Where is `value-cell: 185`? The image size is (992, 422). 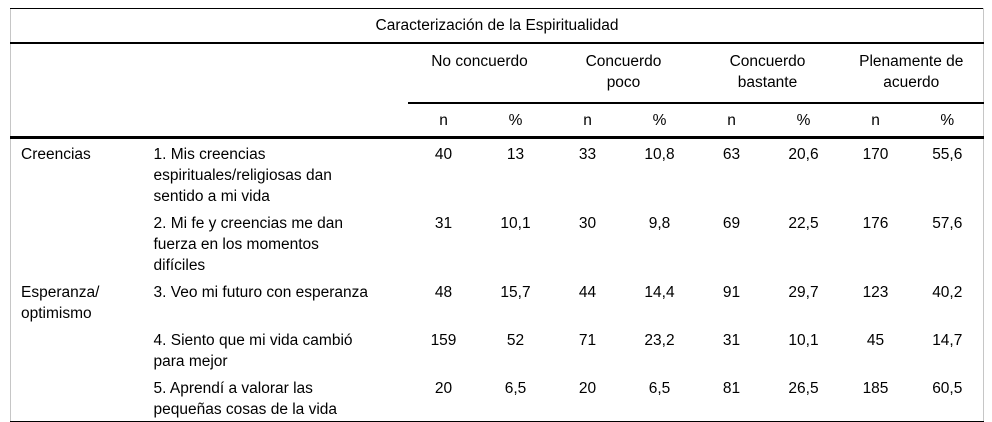 value-cell: 185 is located at coordinates (875, 388).